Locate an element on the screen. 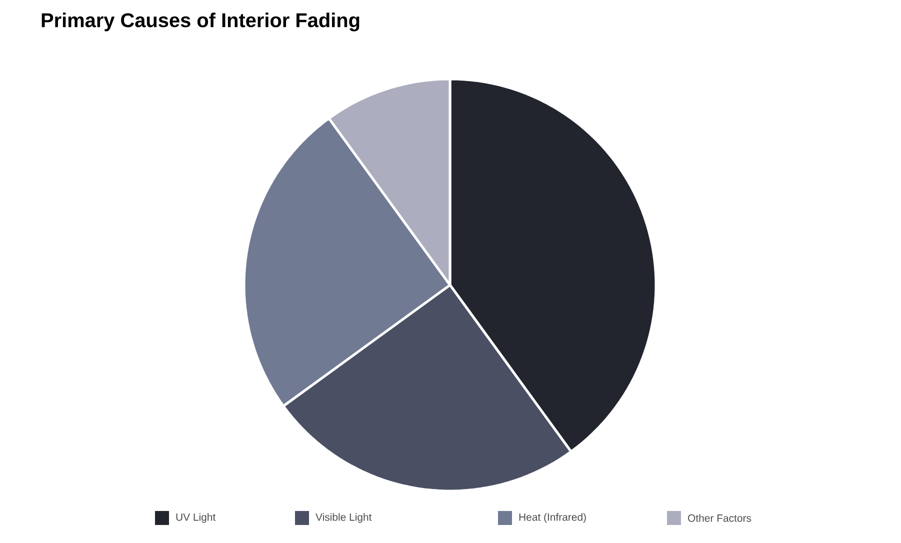  legend-label: UV Light is located at coordinates (196, 518).